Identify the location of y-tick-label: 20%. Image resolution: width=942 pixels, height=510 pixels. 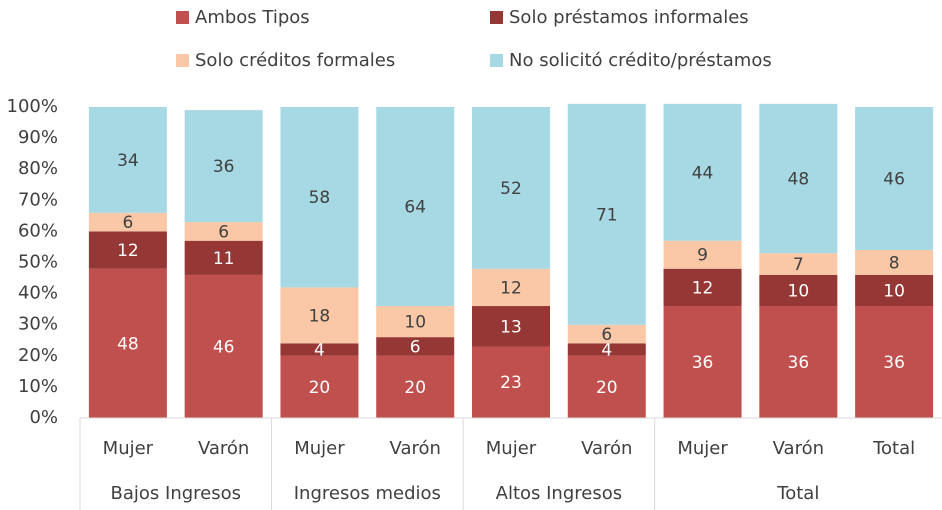
(38, 355).